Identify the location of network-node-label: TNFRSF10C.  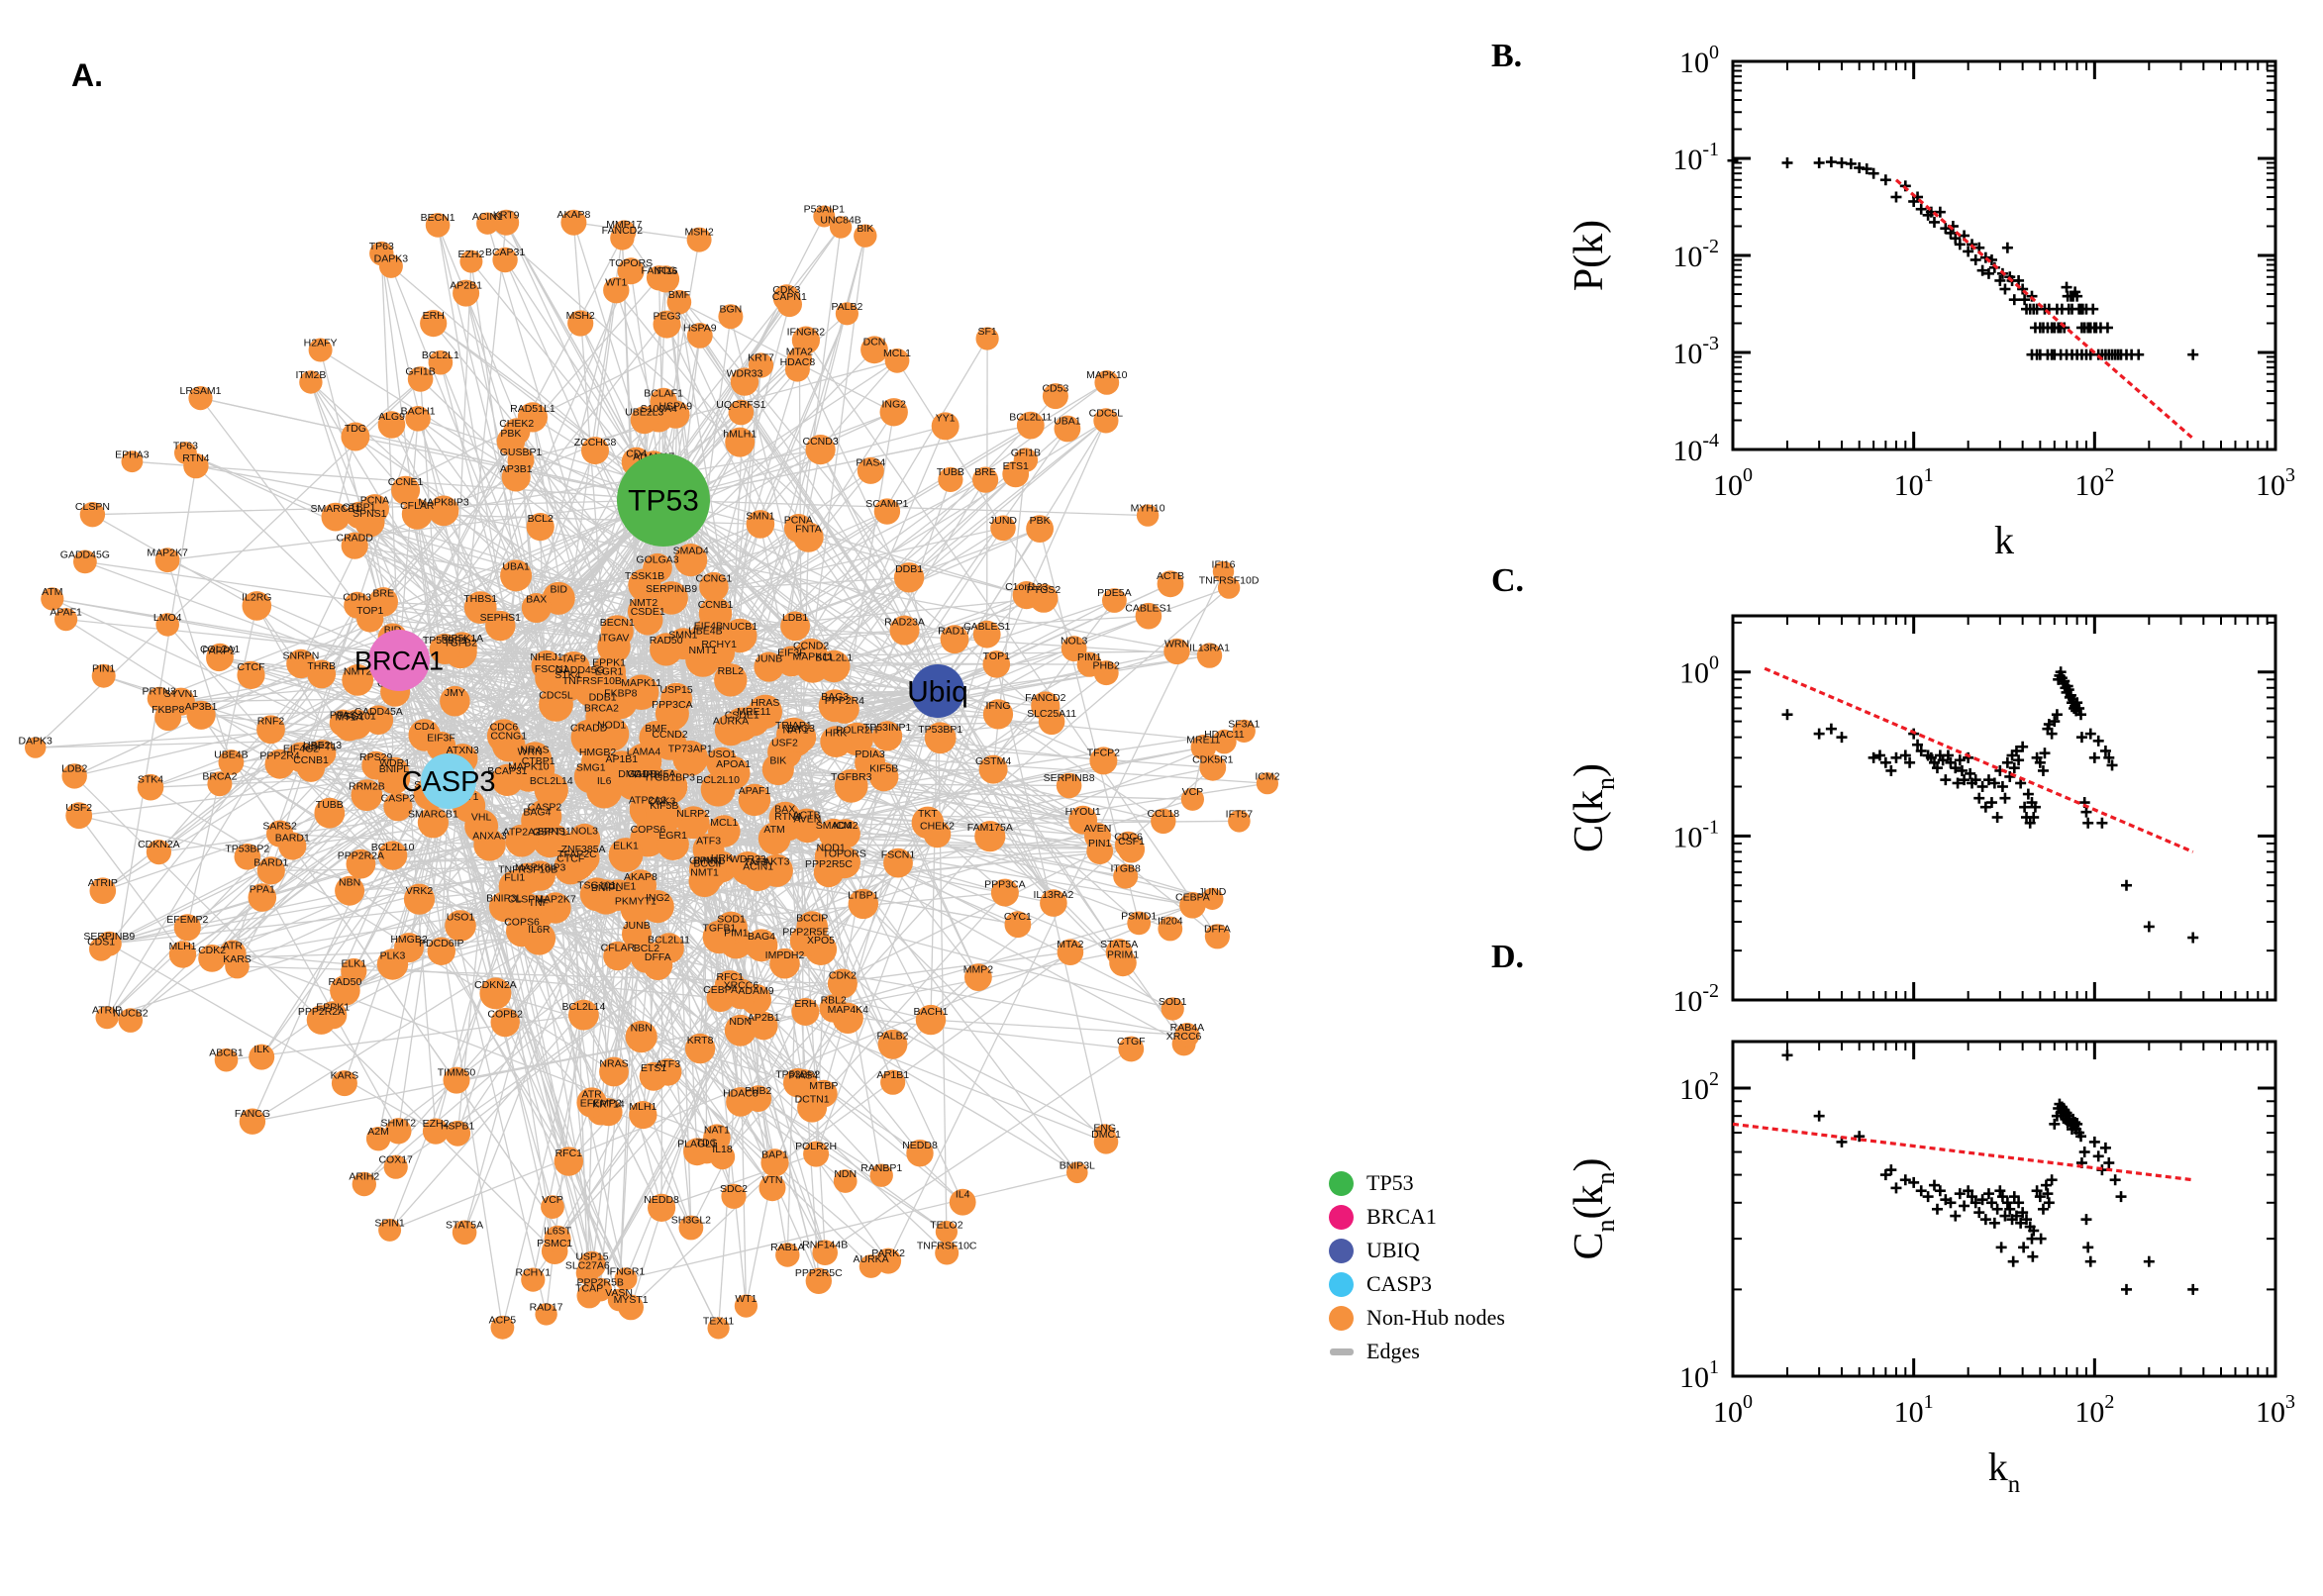
(947, 1245).